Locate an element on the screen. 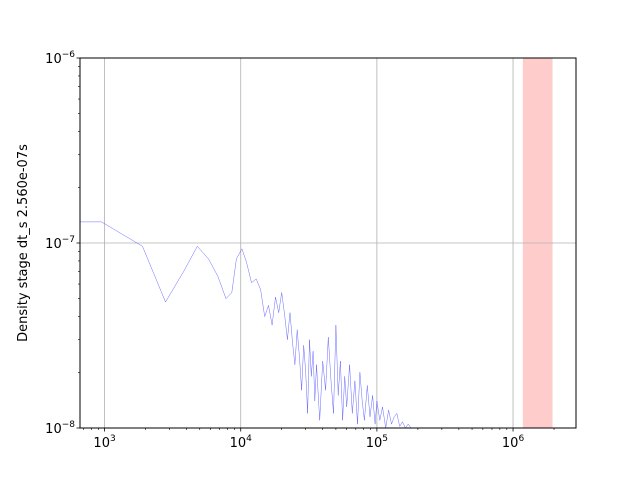  y-tick-label: 10⁻⁸ is located at coordinates (60, 428).